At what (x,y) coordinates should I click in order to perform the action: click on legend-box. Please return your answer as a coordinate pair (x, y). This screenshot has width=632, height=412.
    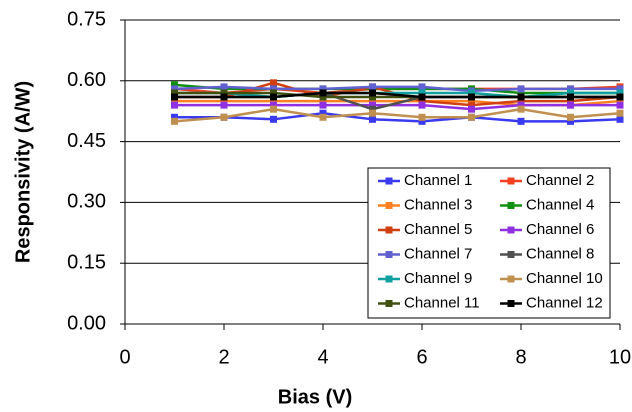
    Looking at the image, I should click on (489, 243).